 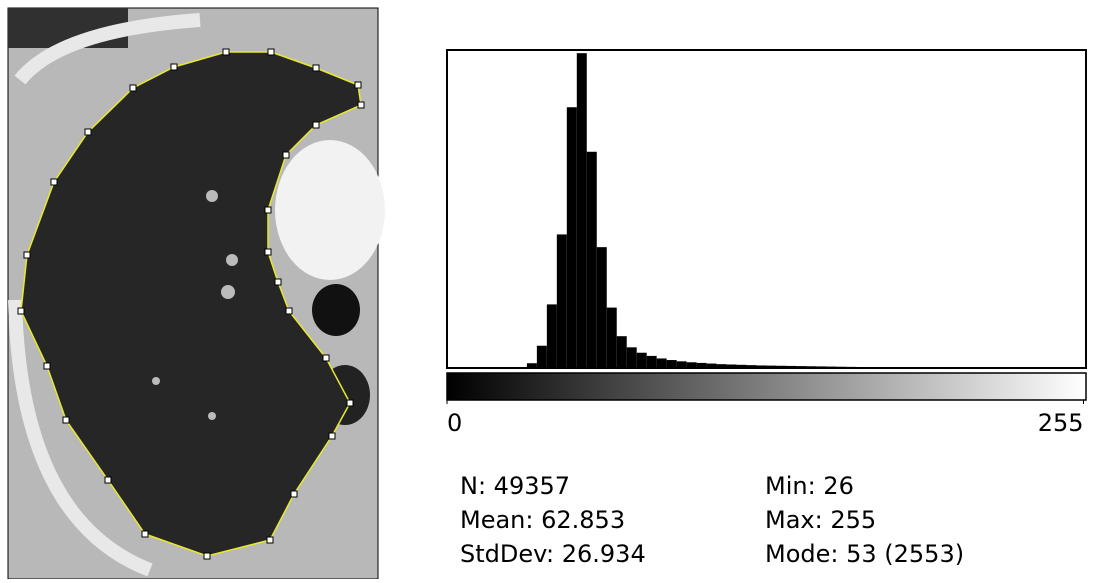 I want to click on vessel, so click(x=330, y=210).